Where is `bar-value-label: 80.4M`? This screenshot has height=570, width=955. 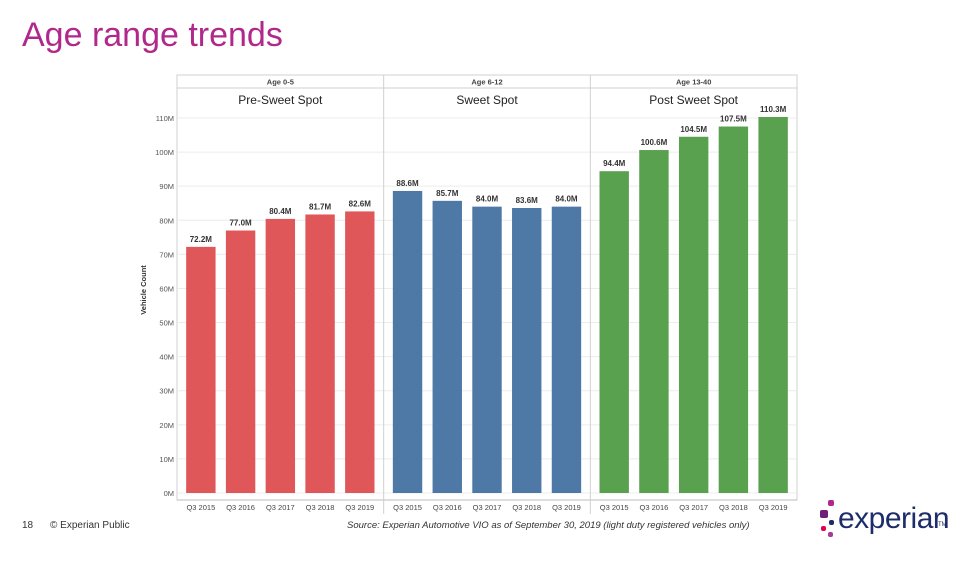 bar-value-label: 80.4M is located at coordinates (280, 211).